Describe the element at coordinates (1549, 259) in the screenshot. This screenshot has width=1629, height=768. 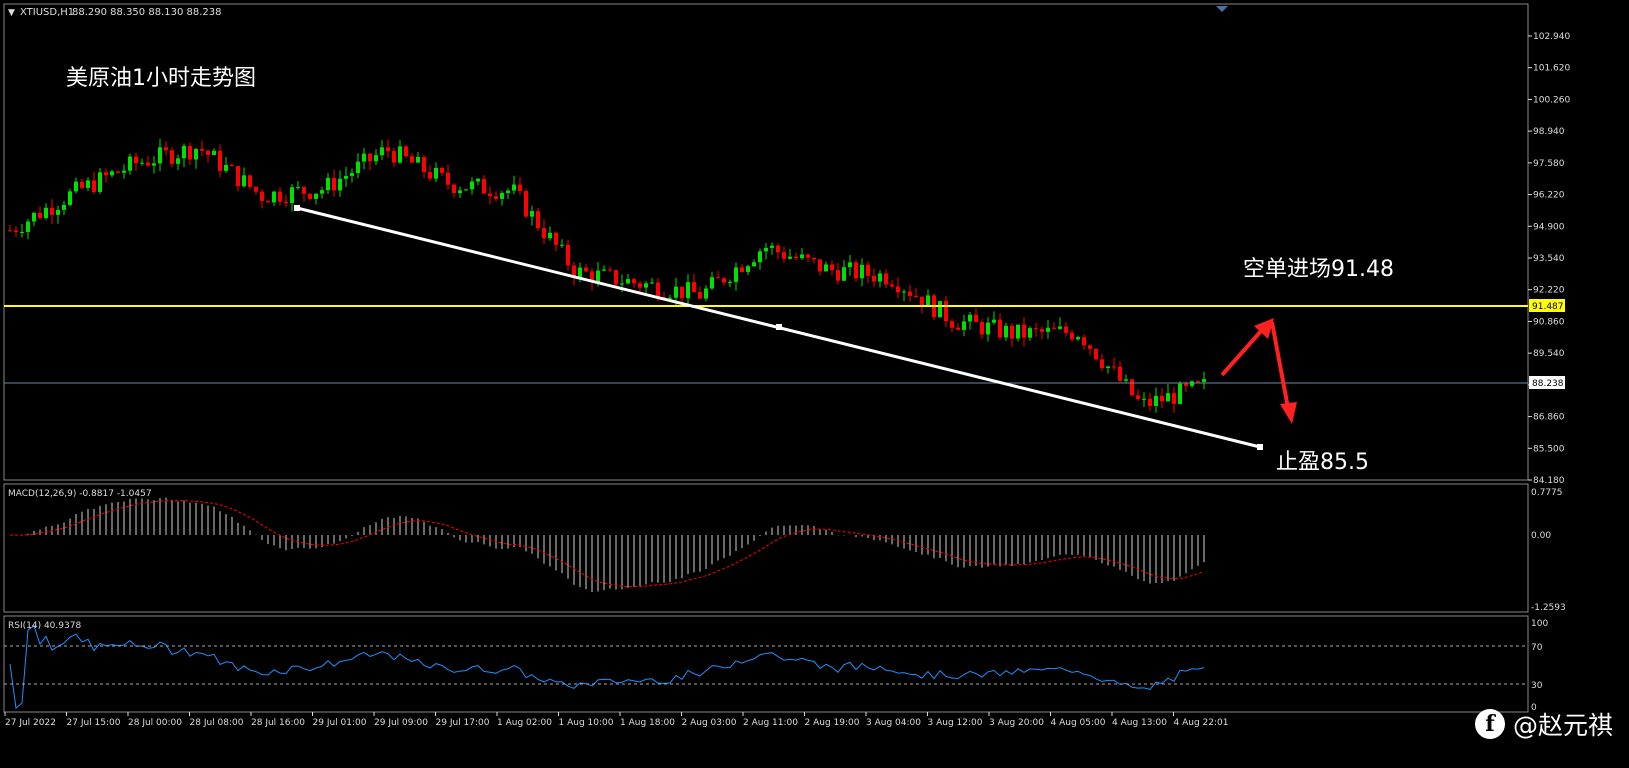
I see `price-tick-label: 93.540` at that location.